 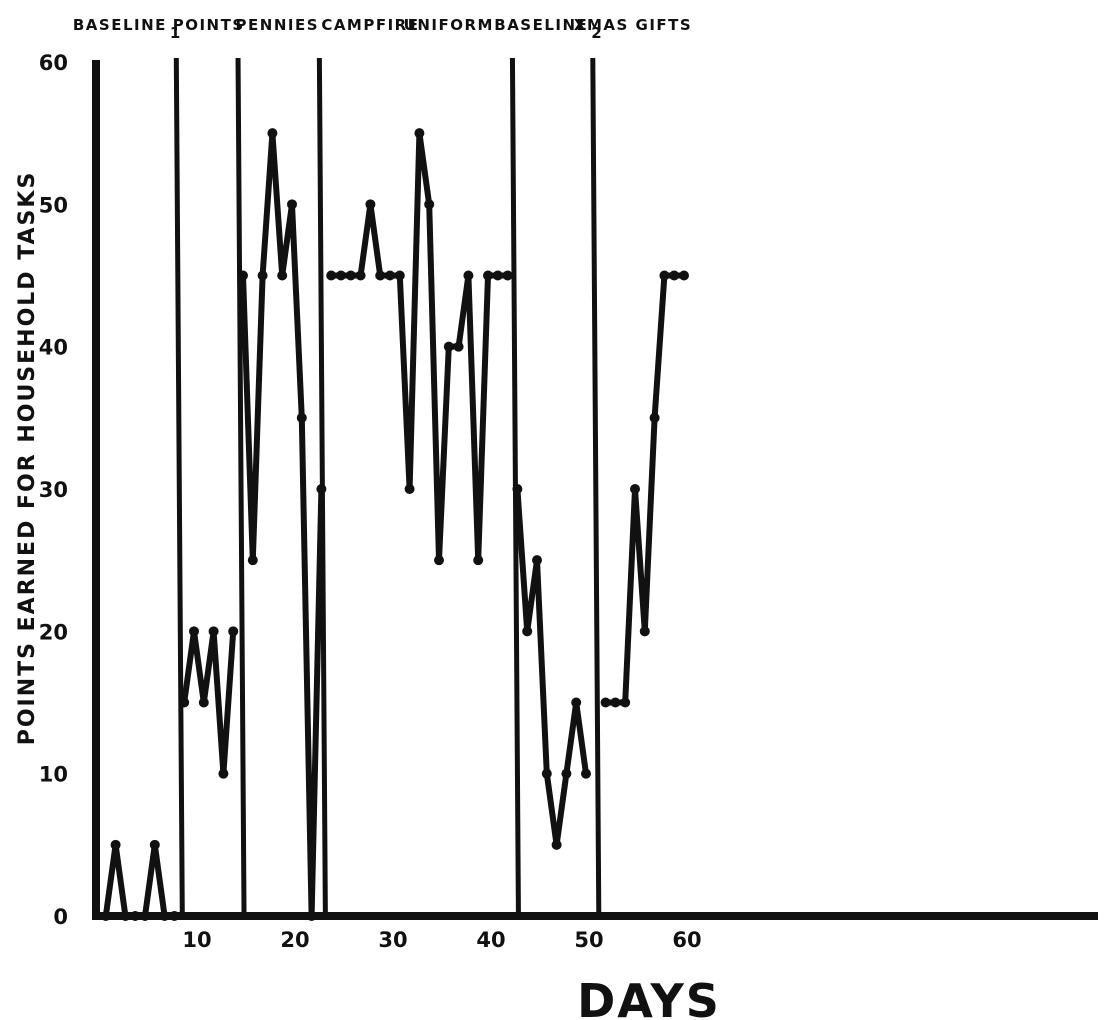 I want to click on x-tick-label: 30, so click(x=392, y=940).